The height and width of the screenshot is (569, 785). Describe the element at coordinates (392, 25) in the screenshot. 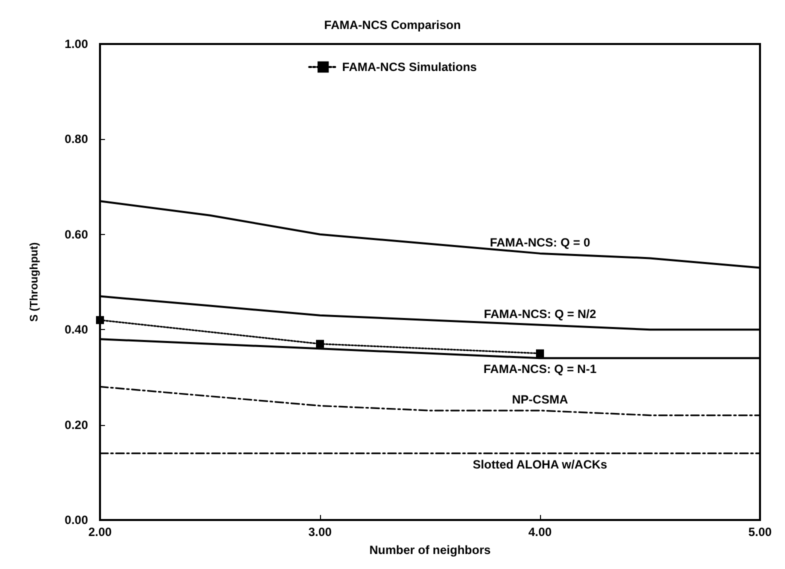

I see `chart-title: FAMA-NCS Comparison` at that location.